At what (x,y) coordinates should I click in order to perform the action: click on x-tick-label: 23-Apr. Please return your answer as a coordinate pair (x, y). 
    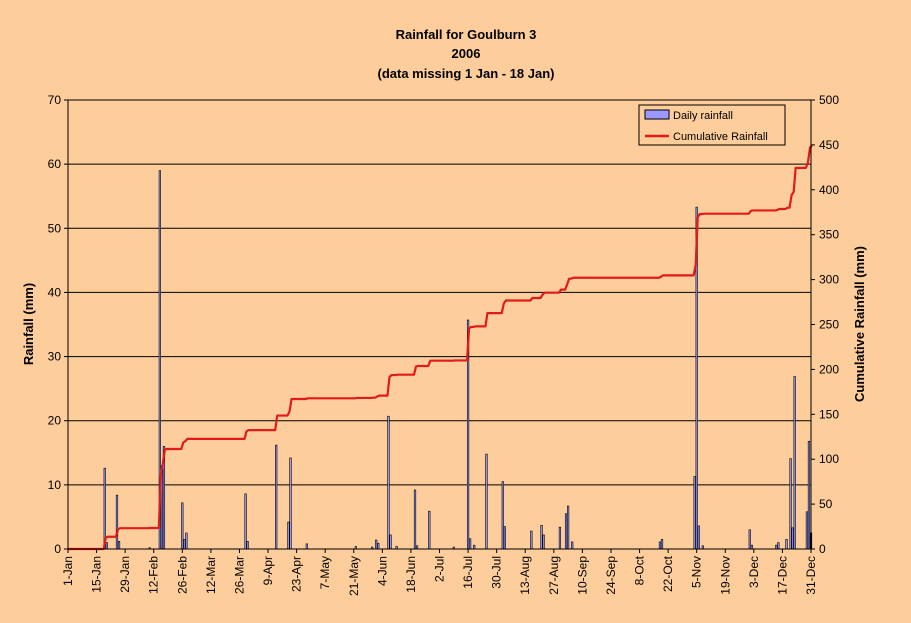
    Looking at the image, I should click on (297, 574).